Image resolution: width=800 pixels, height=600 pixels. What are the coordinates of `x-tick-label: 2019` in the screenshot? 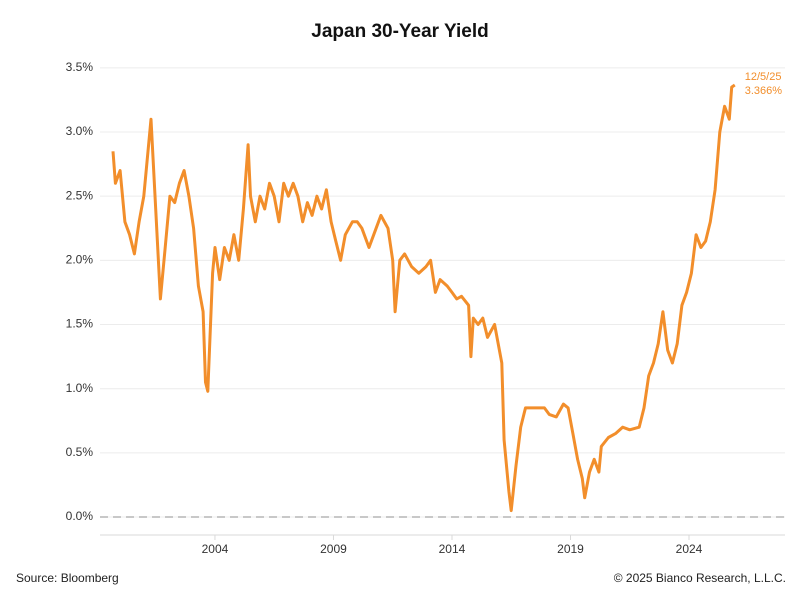 It's located at (570, 549).